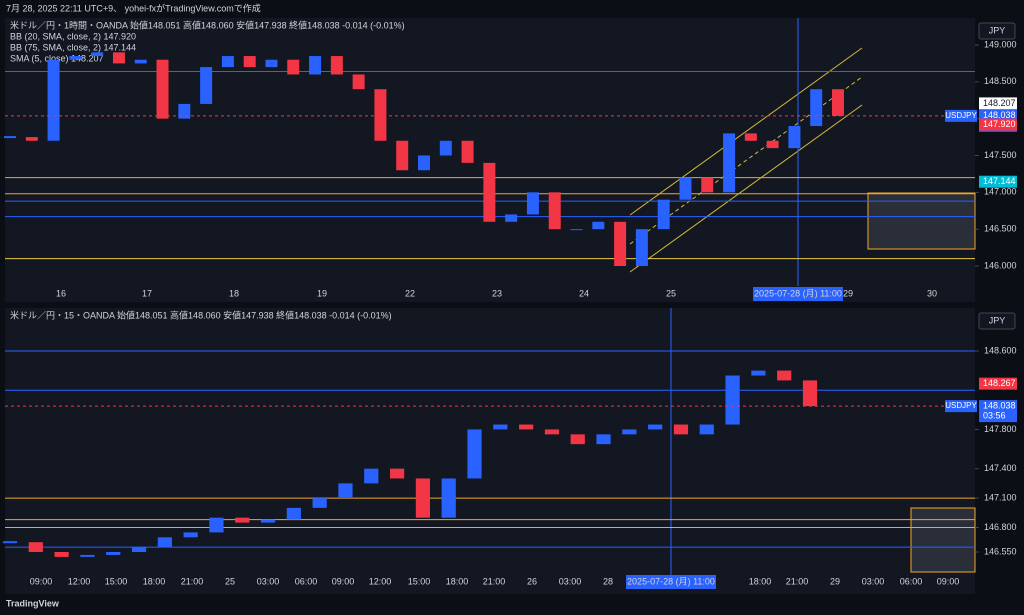  I want to click on price-badge-label: 148.267, so click(999, 383).